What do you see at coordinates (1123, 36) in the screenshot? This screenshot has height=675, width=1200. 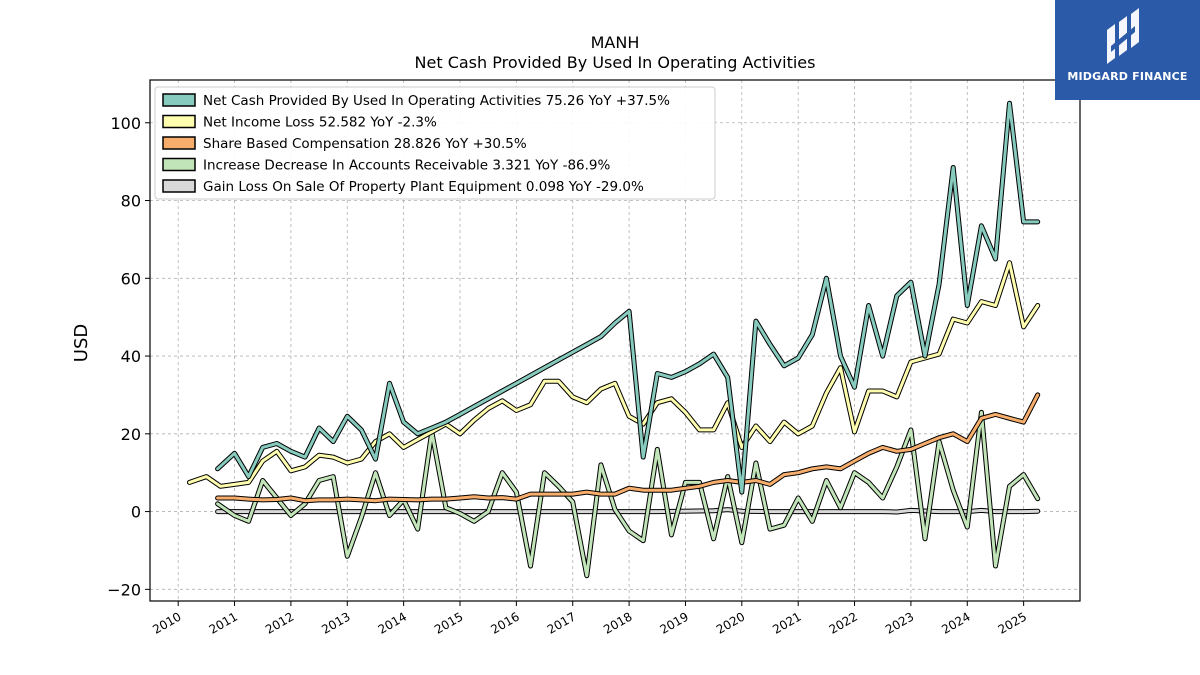 I see `logo-mark-icon` at bounding box center [1123, 36].